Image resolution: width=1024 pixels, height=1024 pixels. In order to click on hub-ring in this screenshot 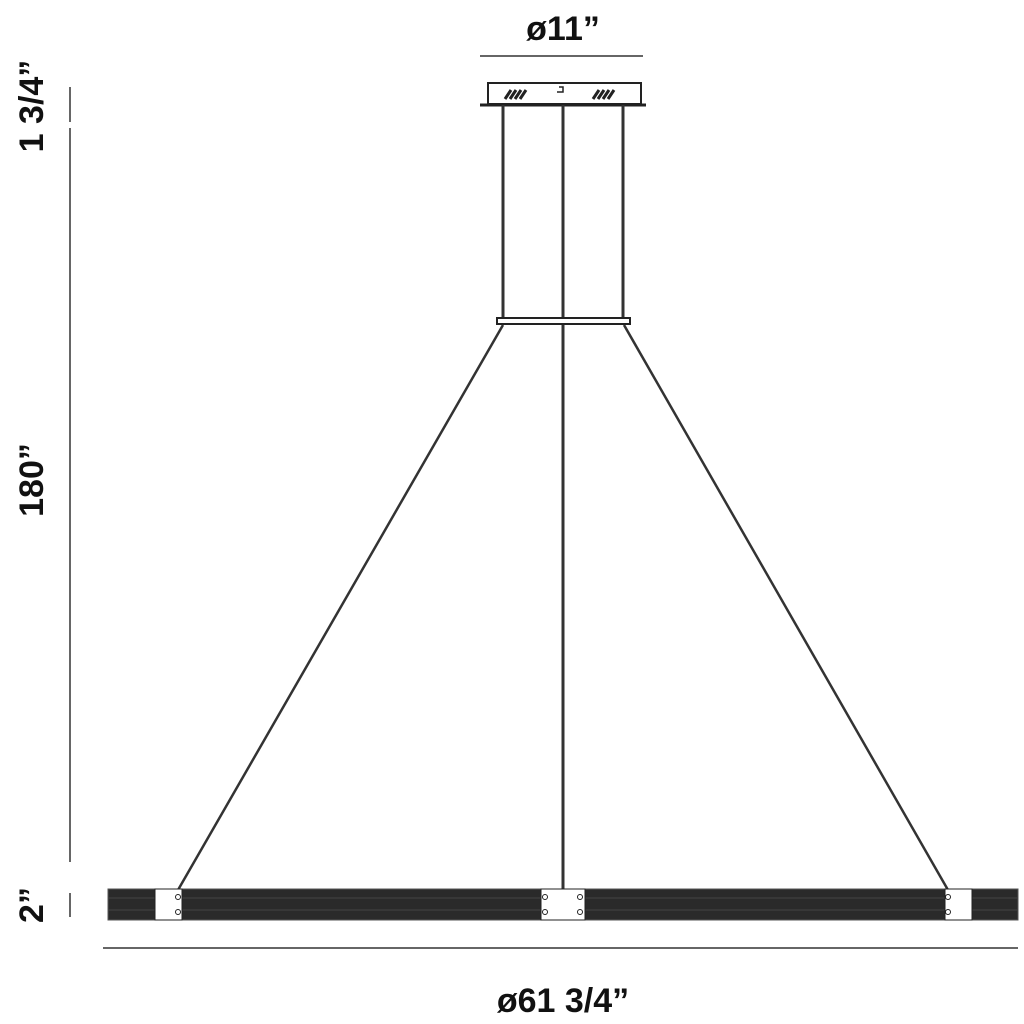, I will do `click(563, 321)`.